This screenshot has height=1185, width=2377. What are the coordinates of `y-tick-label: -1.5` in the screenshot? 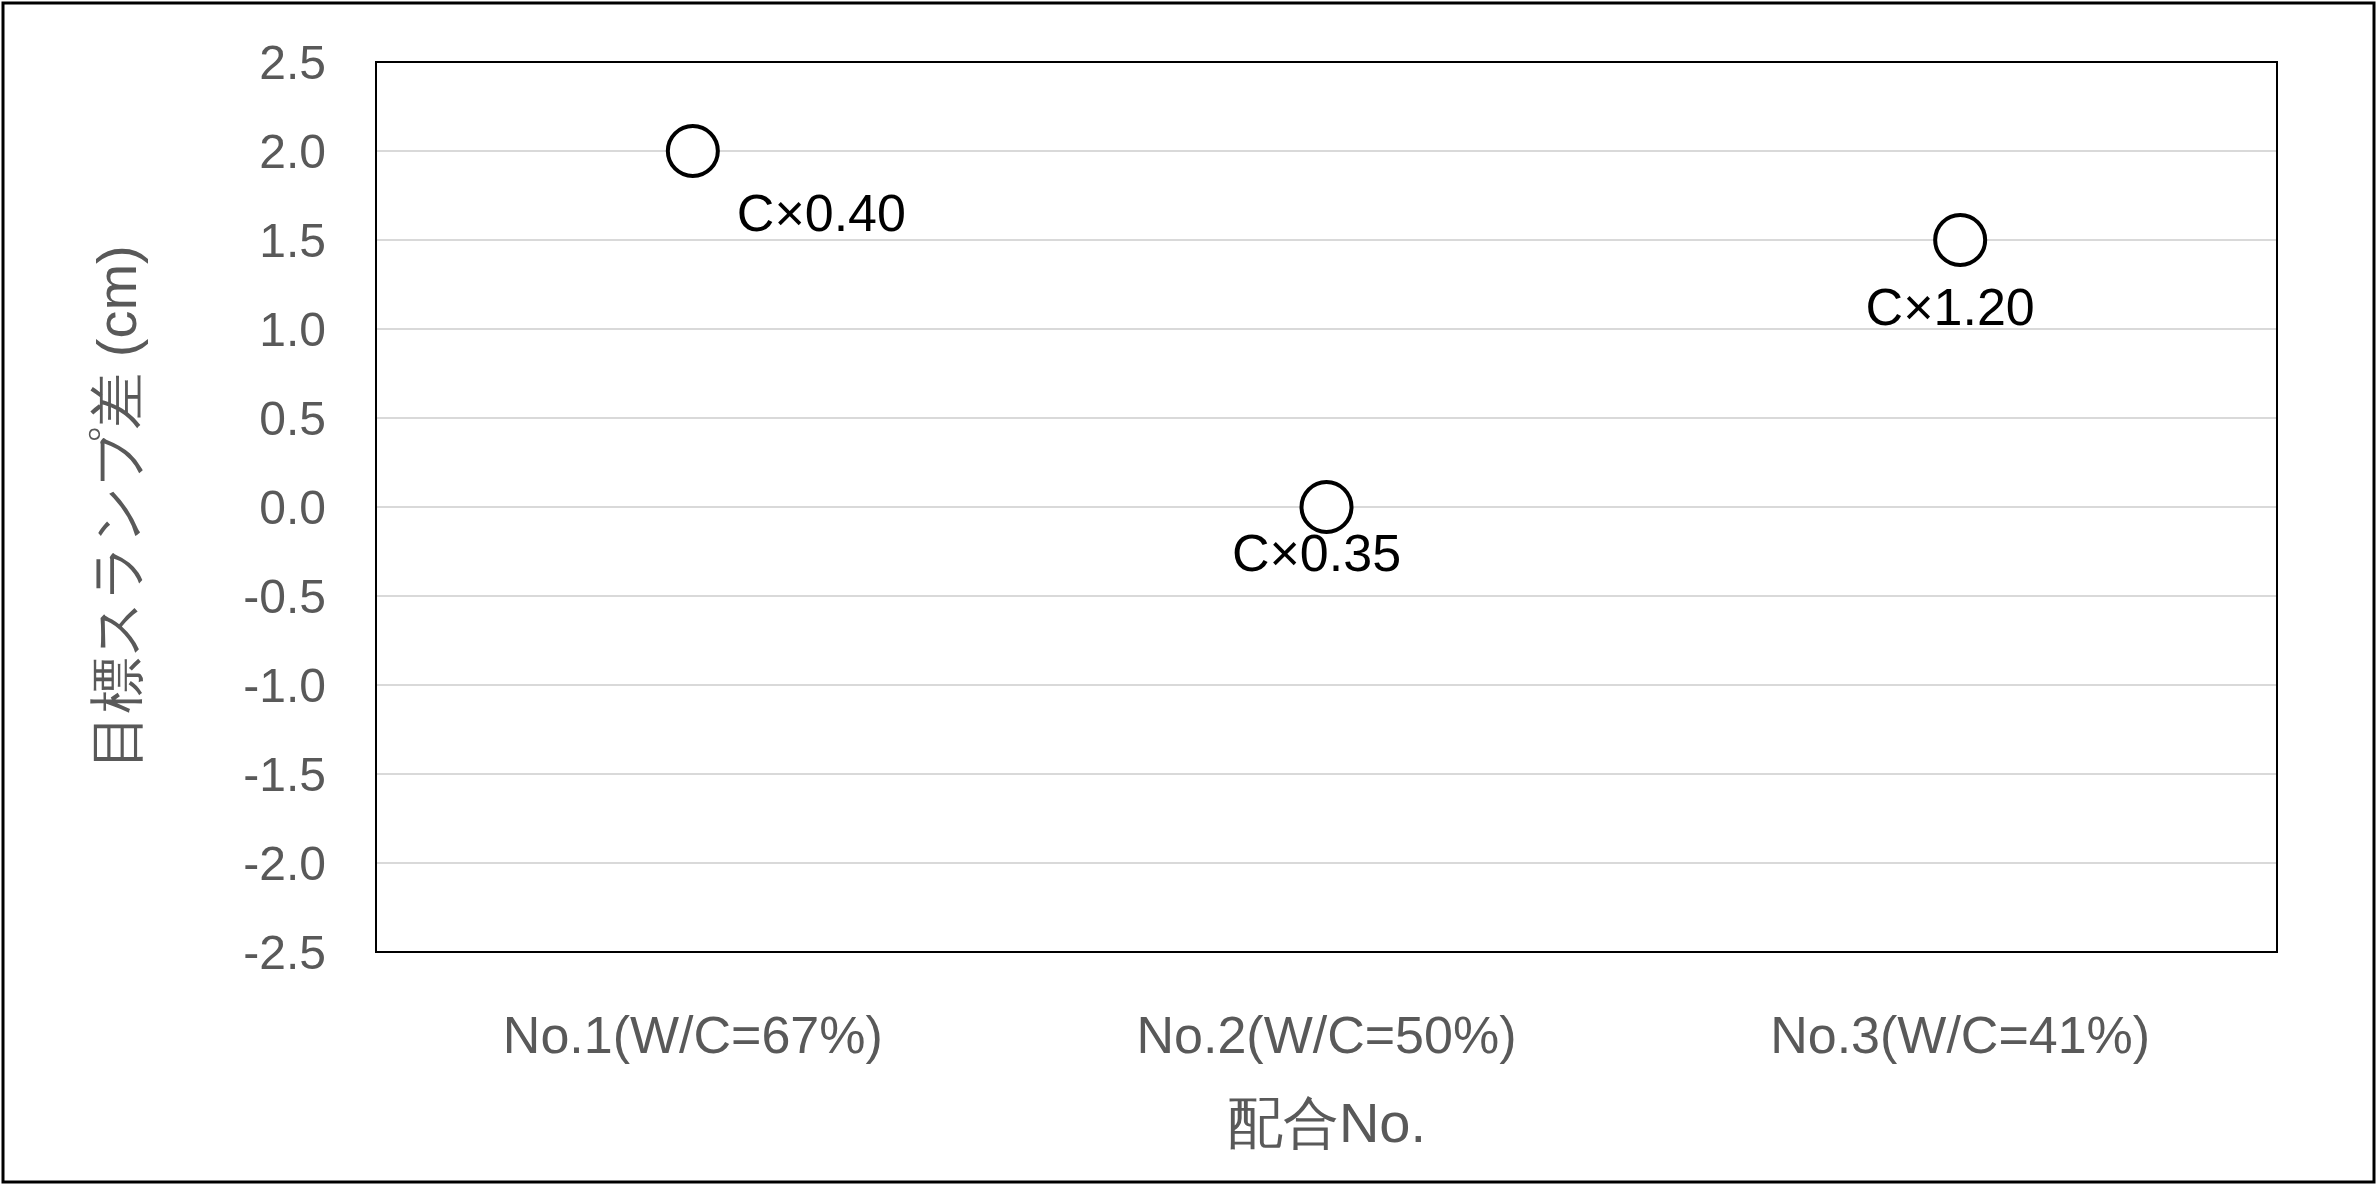 It's located at (284, 774).